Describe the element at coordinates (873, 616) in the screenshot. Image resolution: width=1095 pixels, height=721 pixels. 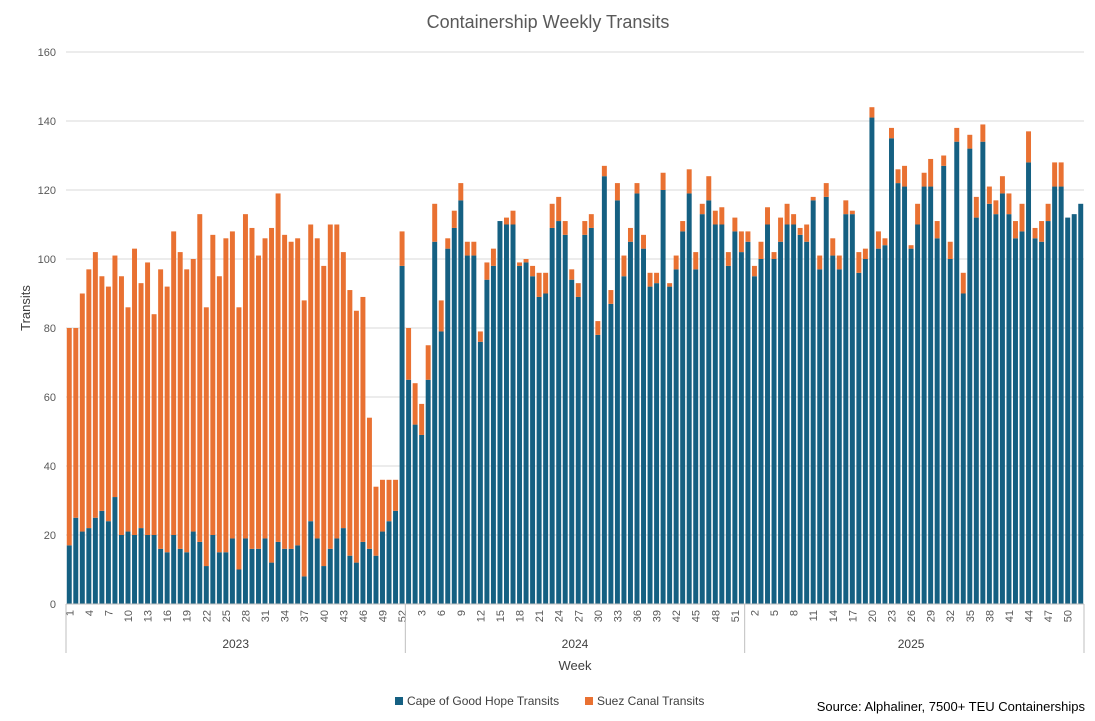
I see `x-tick-label: 20` at that location.